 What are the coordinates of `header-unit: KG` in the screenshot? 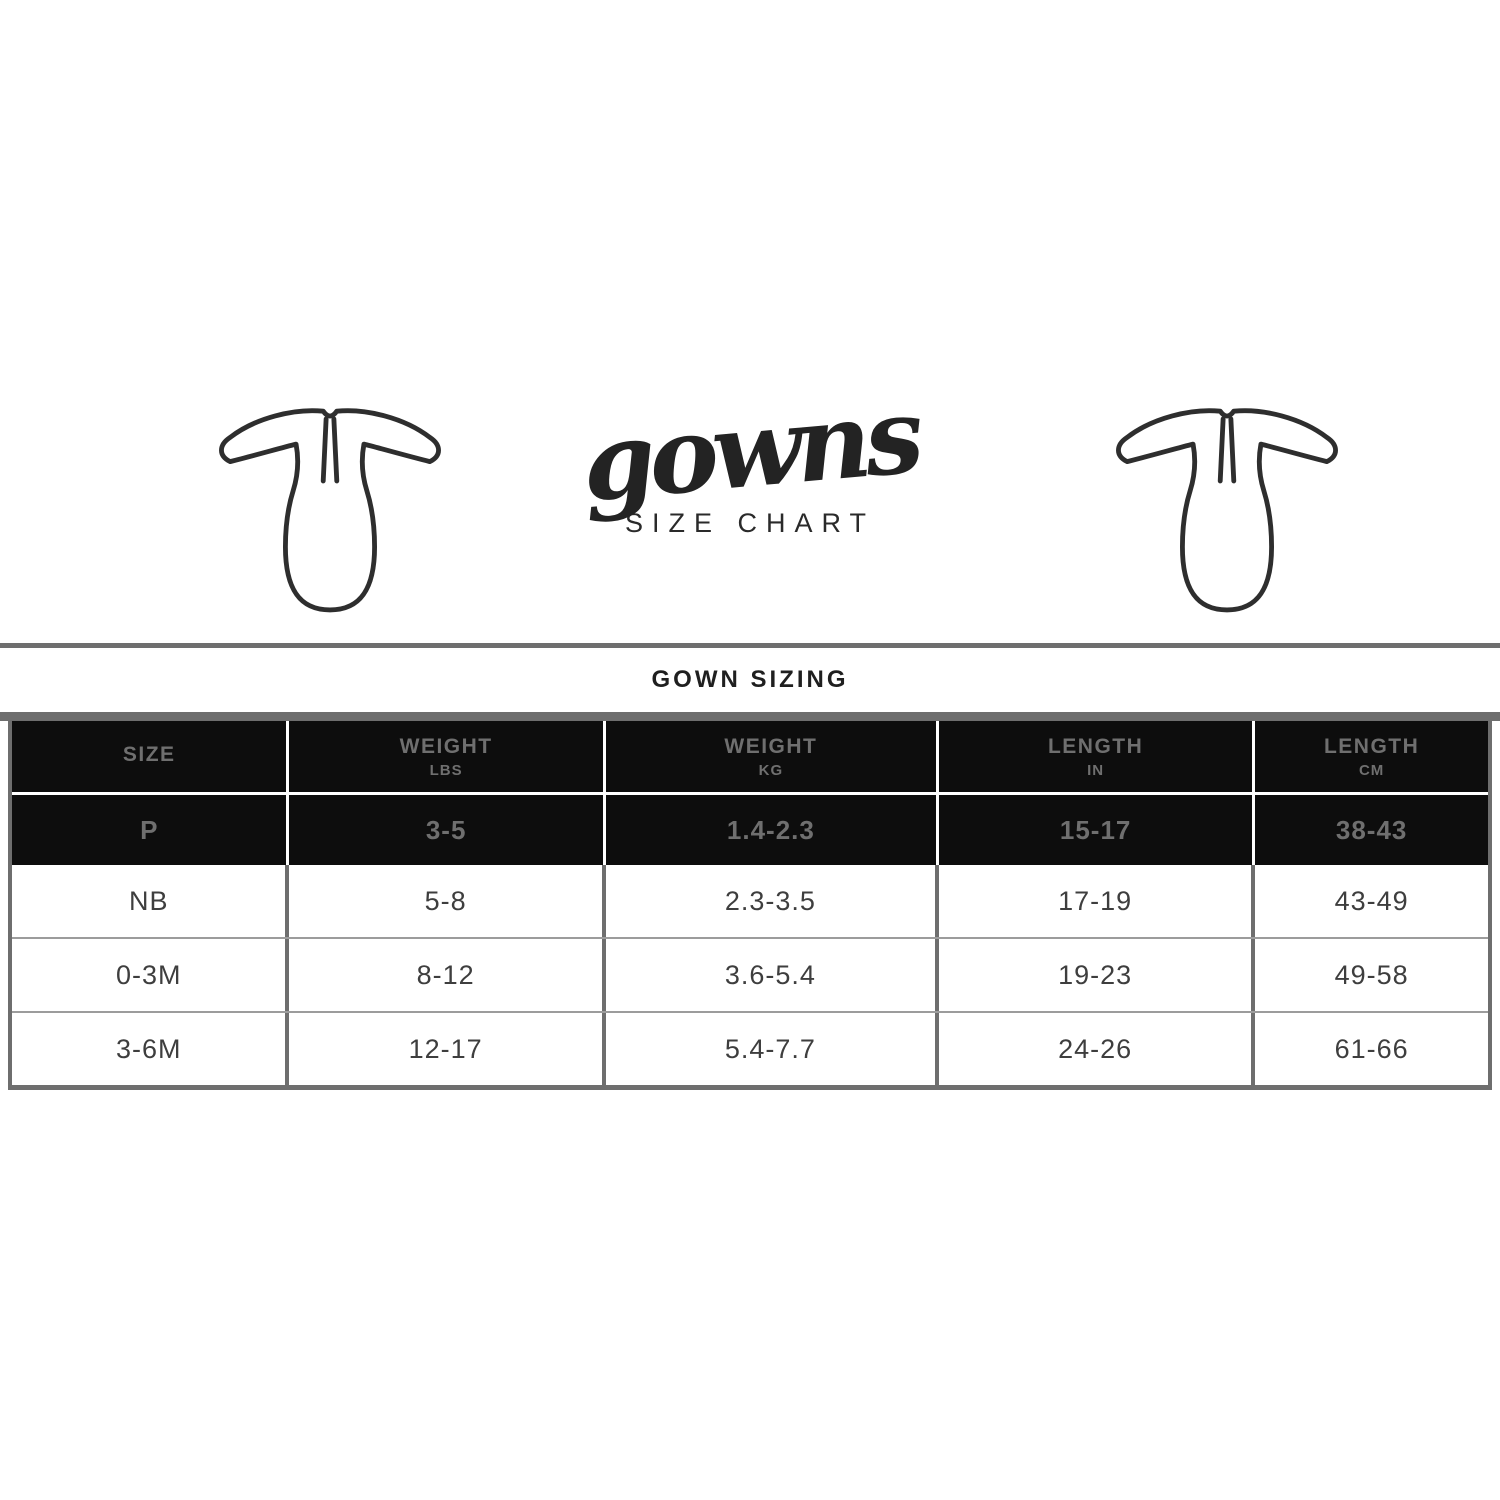 It's located at (771, 770).